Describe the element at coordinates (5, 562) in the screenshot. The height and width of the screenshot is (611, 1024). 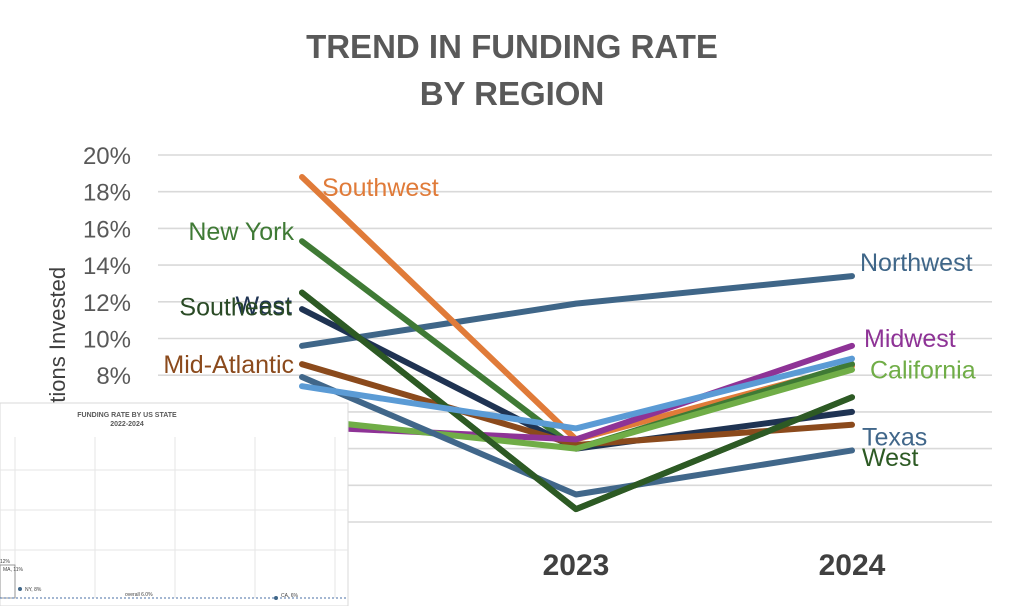
I see `inset-point-12-label: 12%` at that location.